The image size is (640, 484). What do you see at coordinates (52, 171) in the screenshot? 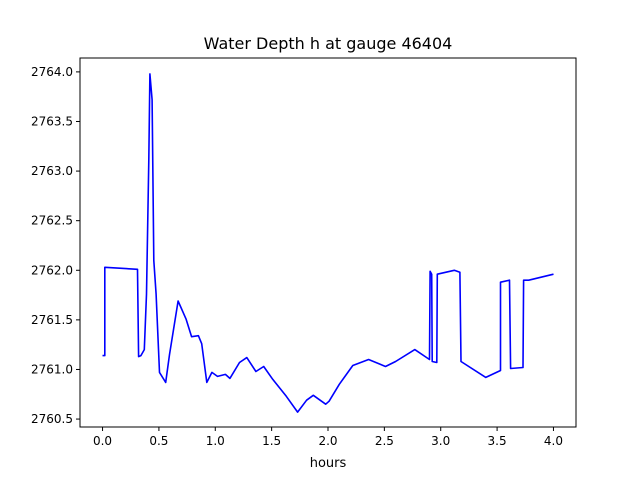
I see `y-tick-label: 2763.0` at bounding box center [52, 171].